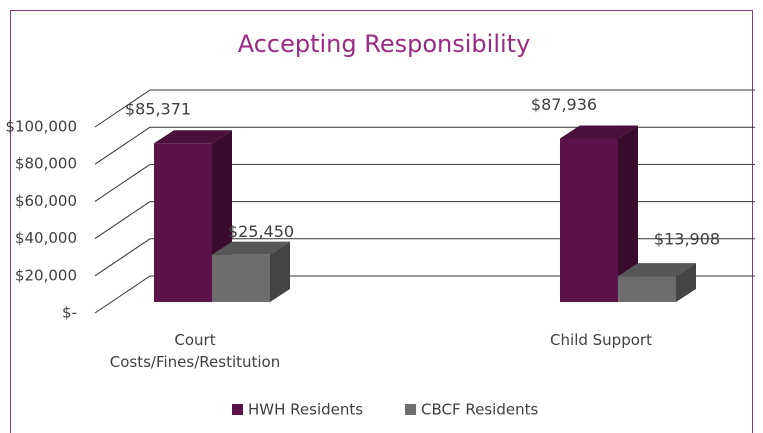  Describe the element at coordinates (195, 351) in the screenshot. I see `x-tick-label: Court Costs/Fines/Restitution` at that location.